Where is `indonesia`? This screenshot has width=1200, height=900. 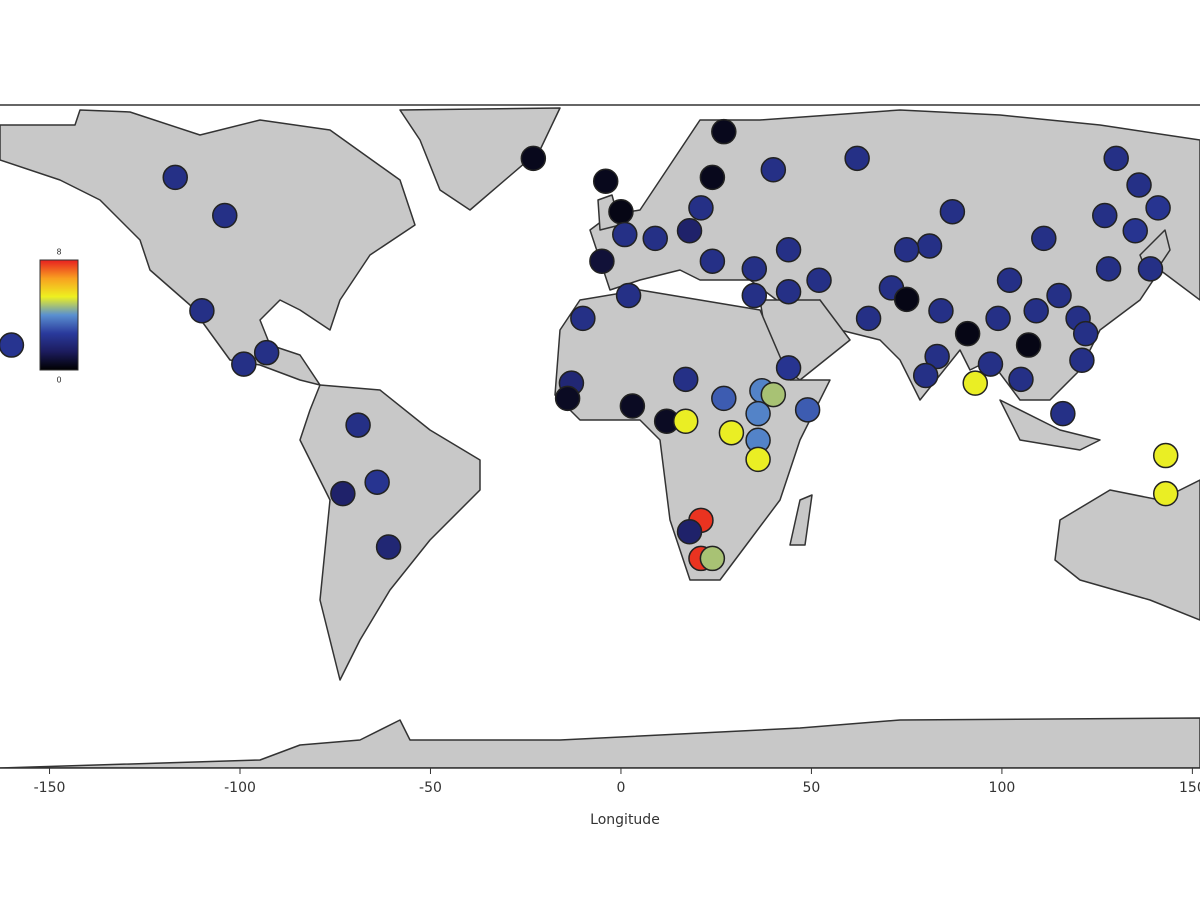 indonesia is located at coordinates (1050, 425).